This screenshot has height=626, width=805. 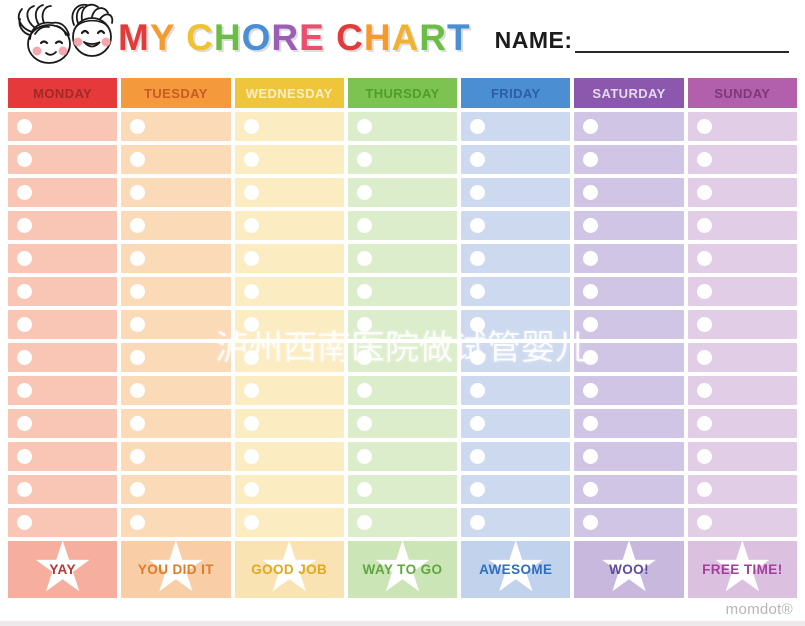 I want to click on reward-label: GOOD JOB, so click(x=289, y=569).